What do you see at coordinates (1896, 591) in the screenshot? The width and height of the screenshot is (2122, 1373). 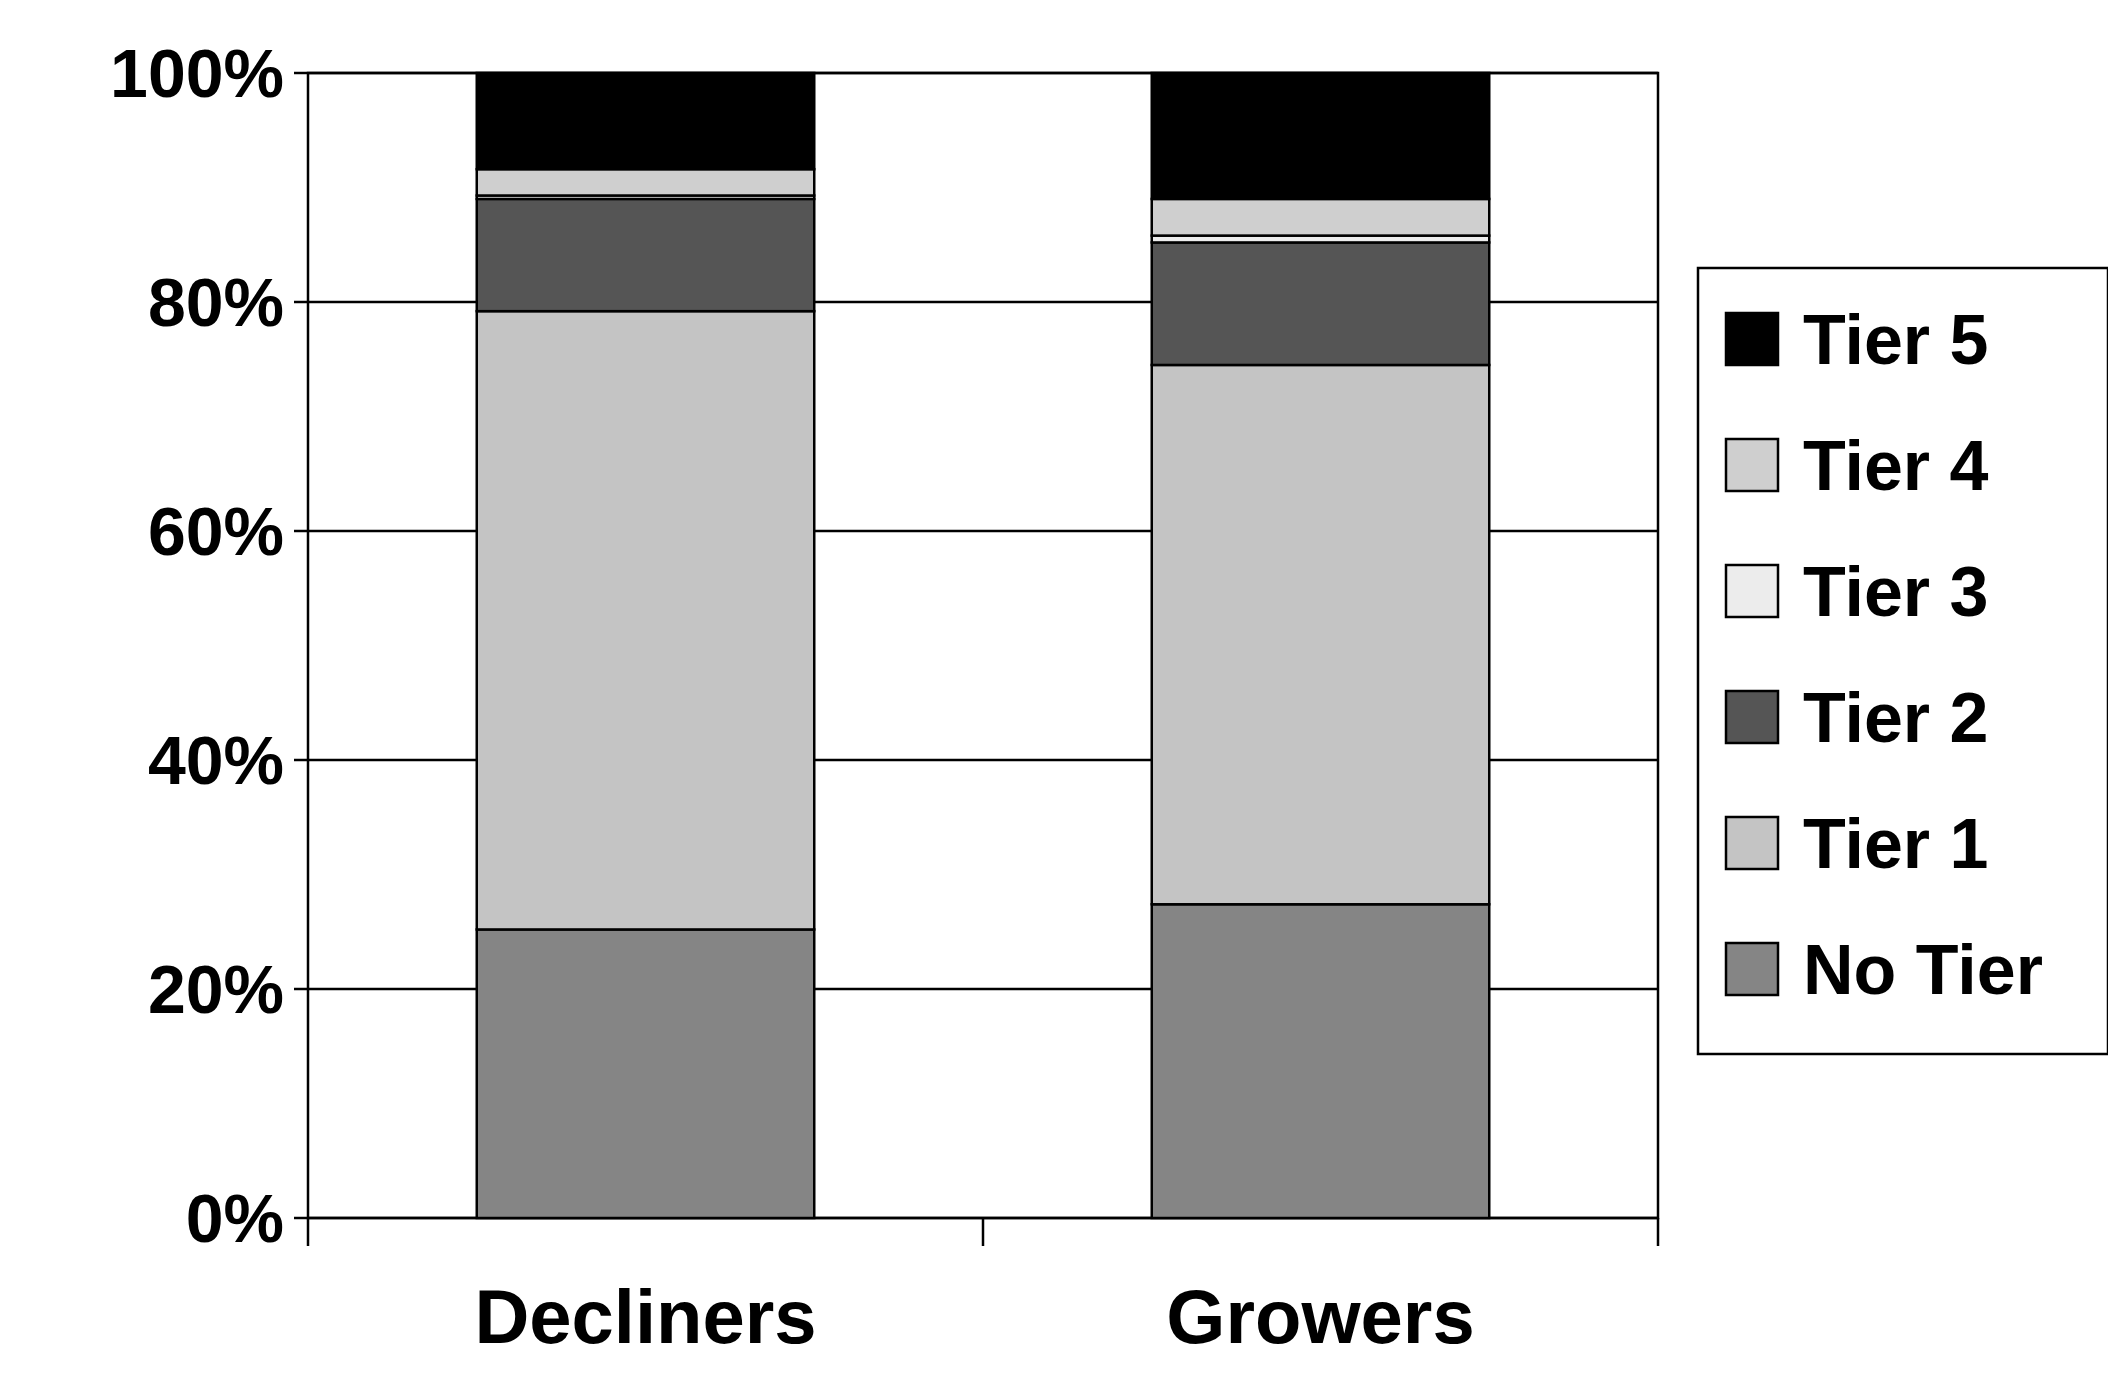 I see `legend-label: Tier 3` at bounding box center [1896, 591].